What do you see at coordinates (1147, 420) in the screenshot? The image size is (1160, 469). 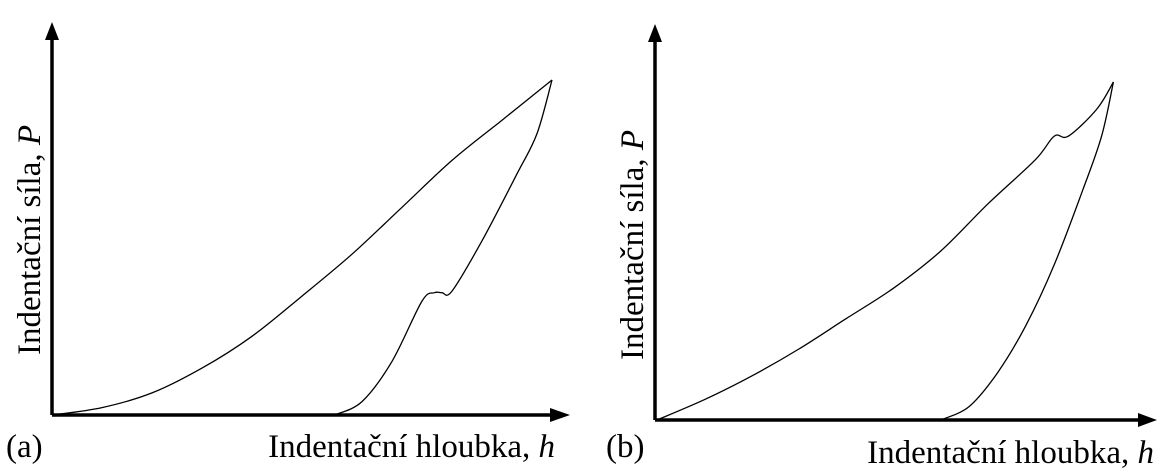 I see `panel-b-x-arrowhead` at bounding box center [1147, 420].